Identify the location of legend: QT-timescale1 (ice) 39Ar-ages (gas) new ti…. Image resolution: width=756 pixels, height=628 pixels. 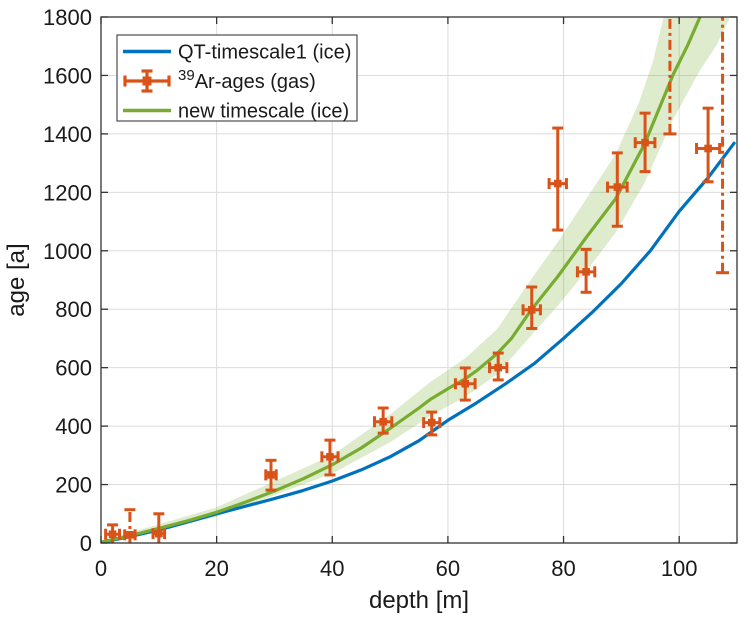
(237, 78).